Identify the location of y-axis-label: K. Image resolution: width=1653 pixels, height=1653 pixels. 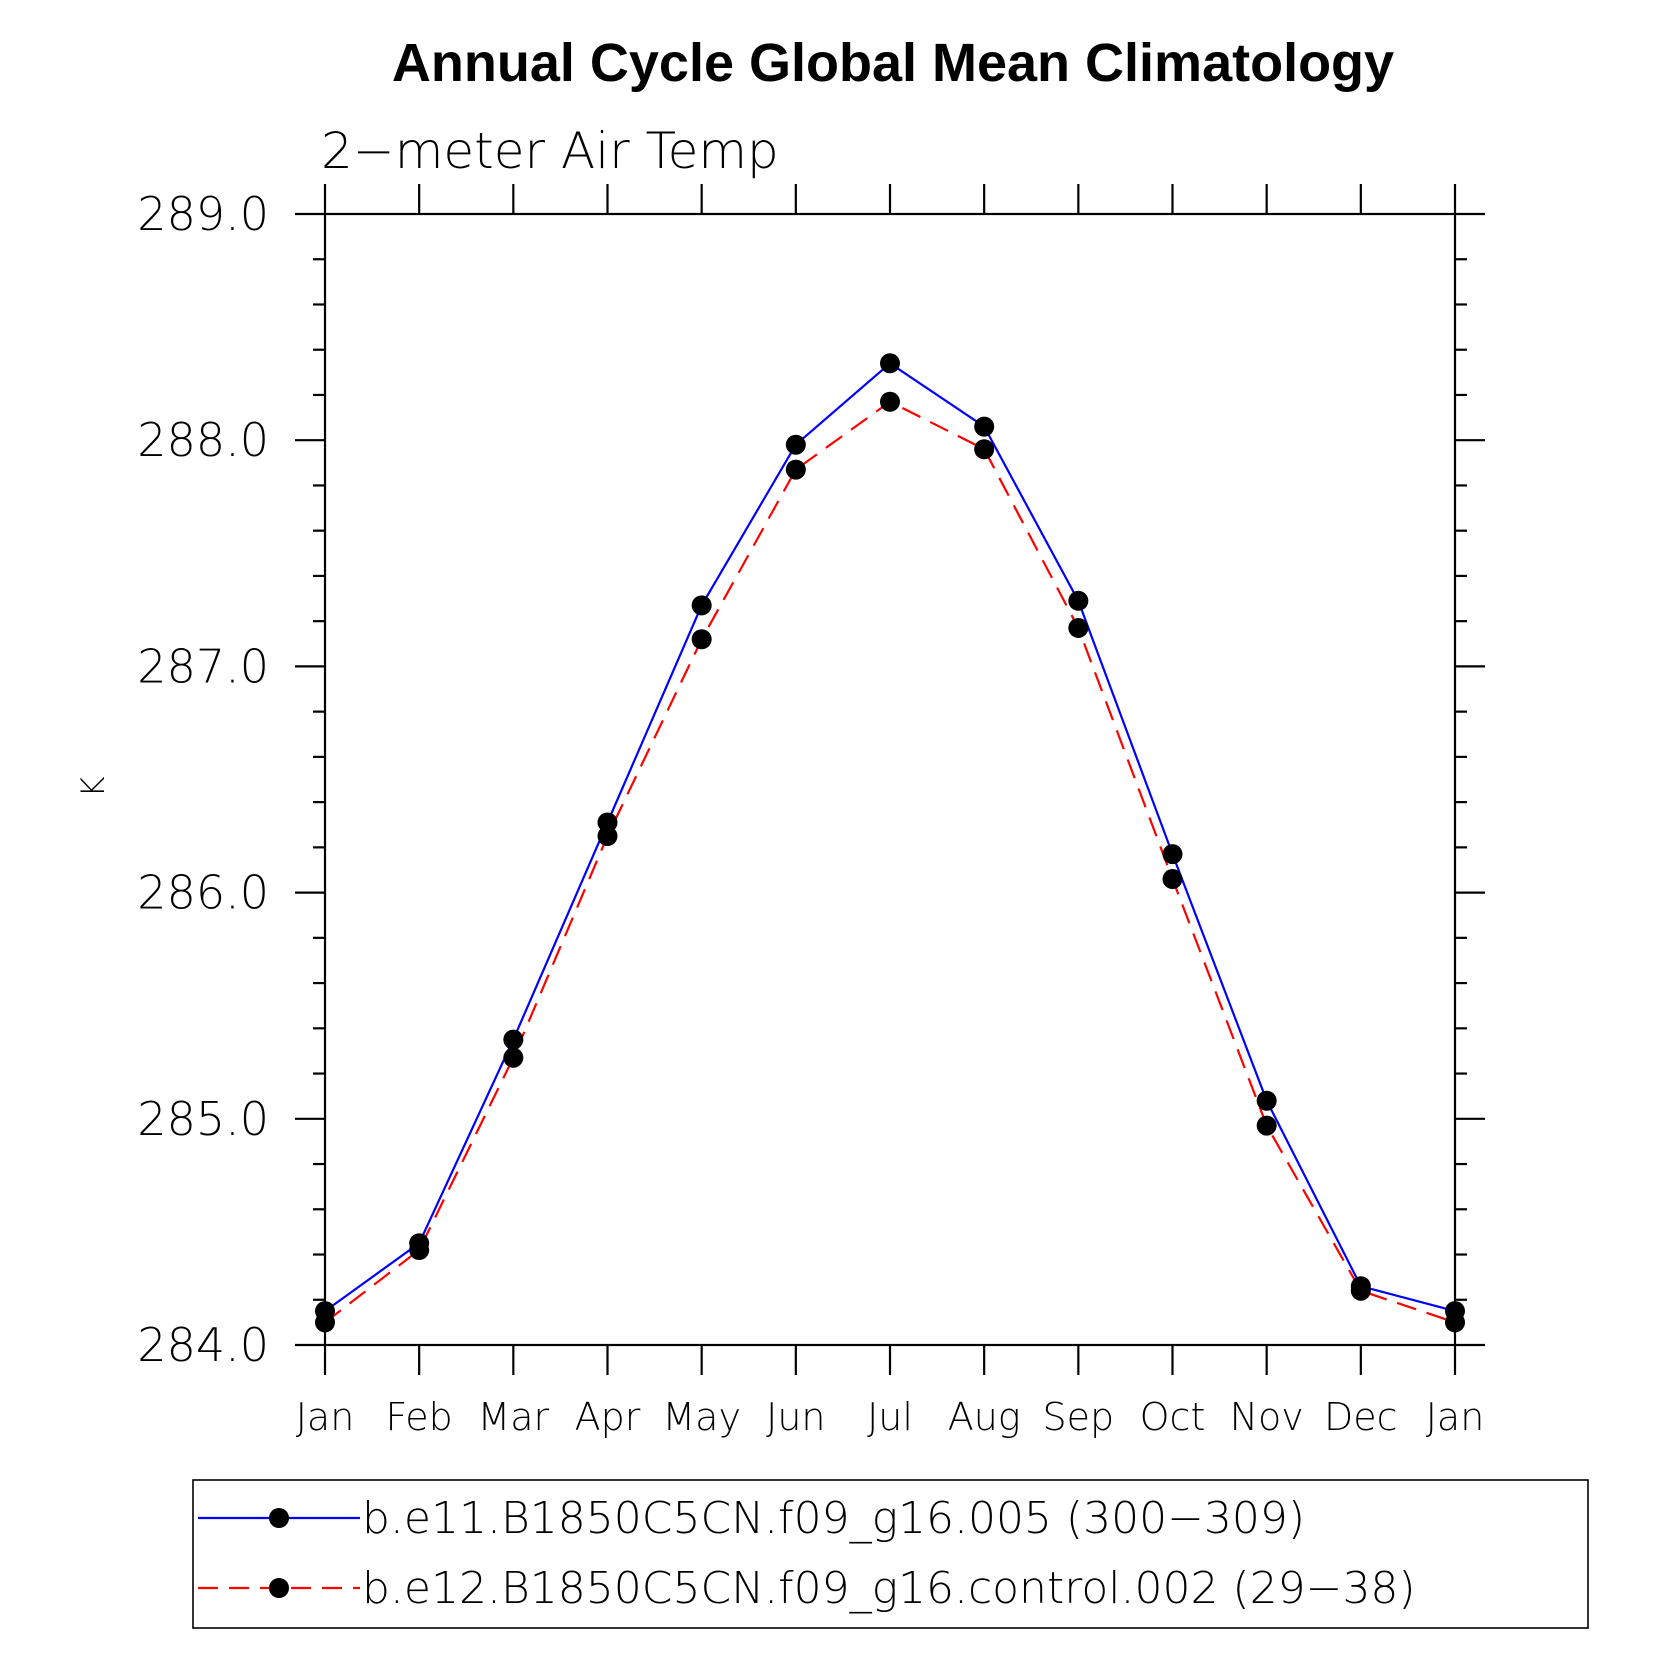
(93, 786).